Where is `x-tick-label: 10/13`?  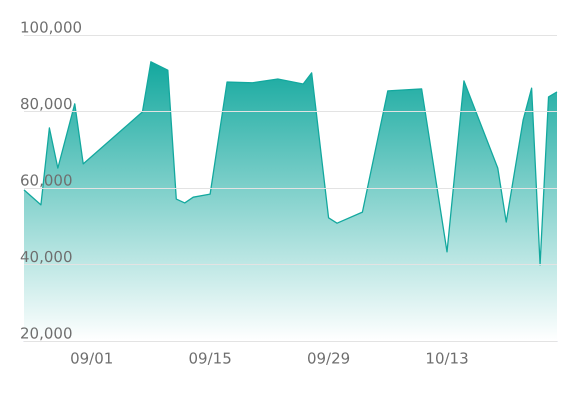
x-tick-label: 10/13 is located at coordinates (447, 359).